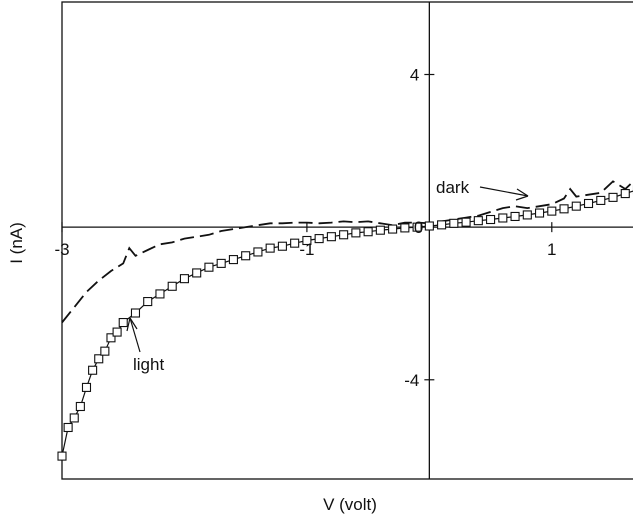 Image resolution: width=633 pixels, height=517 pixels. I want to click on x-axis-label: V (volt), so click(350, 504).